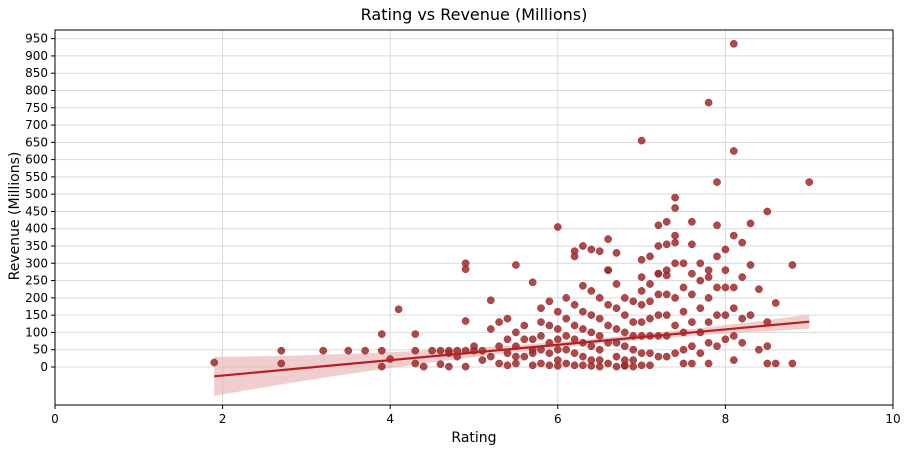 The width and height of the screenshot is (906, 450). What do you see at coordinates (474, 14) in the screenshot?
I see `chart-title: Rating vs Revenue (Millions)` at bounding box center [474, 14].